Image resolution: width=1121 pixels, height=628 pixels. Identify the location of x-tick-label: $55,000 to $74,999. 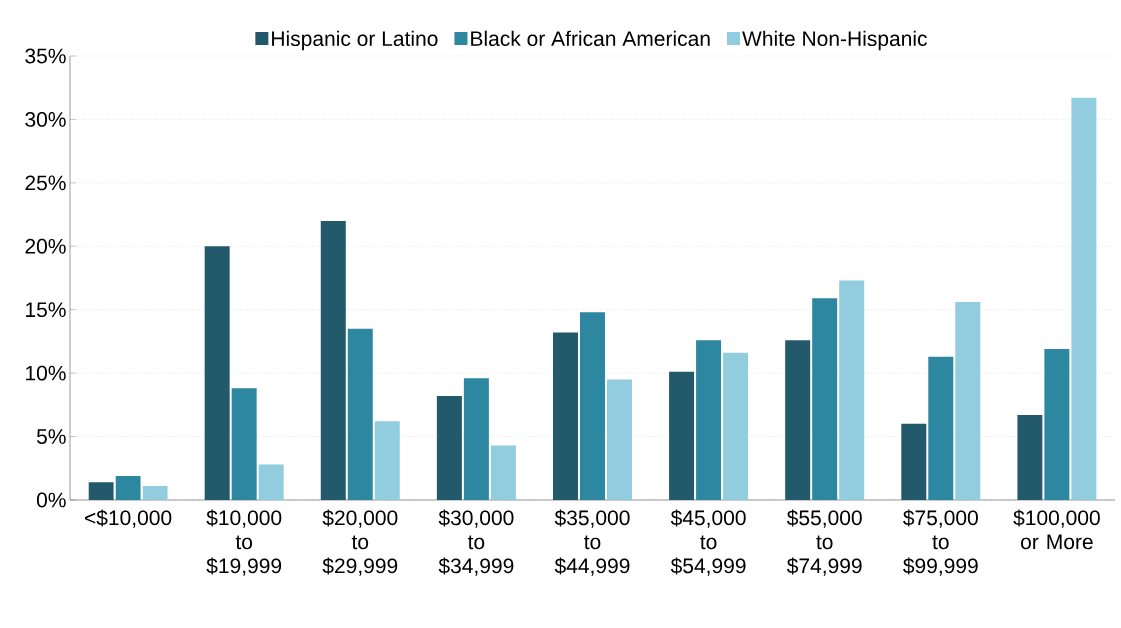
(824, 542).